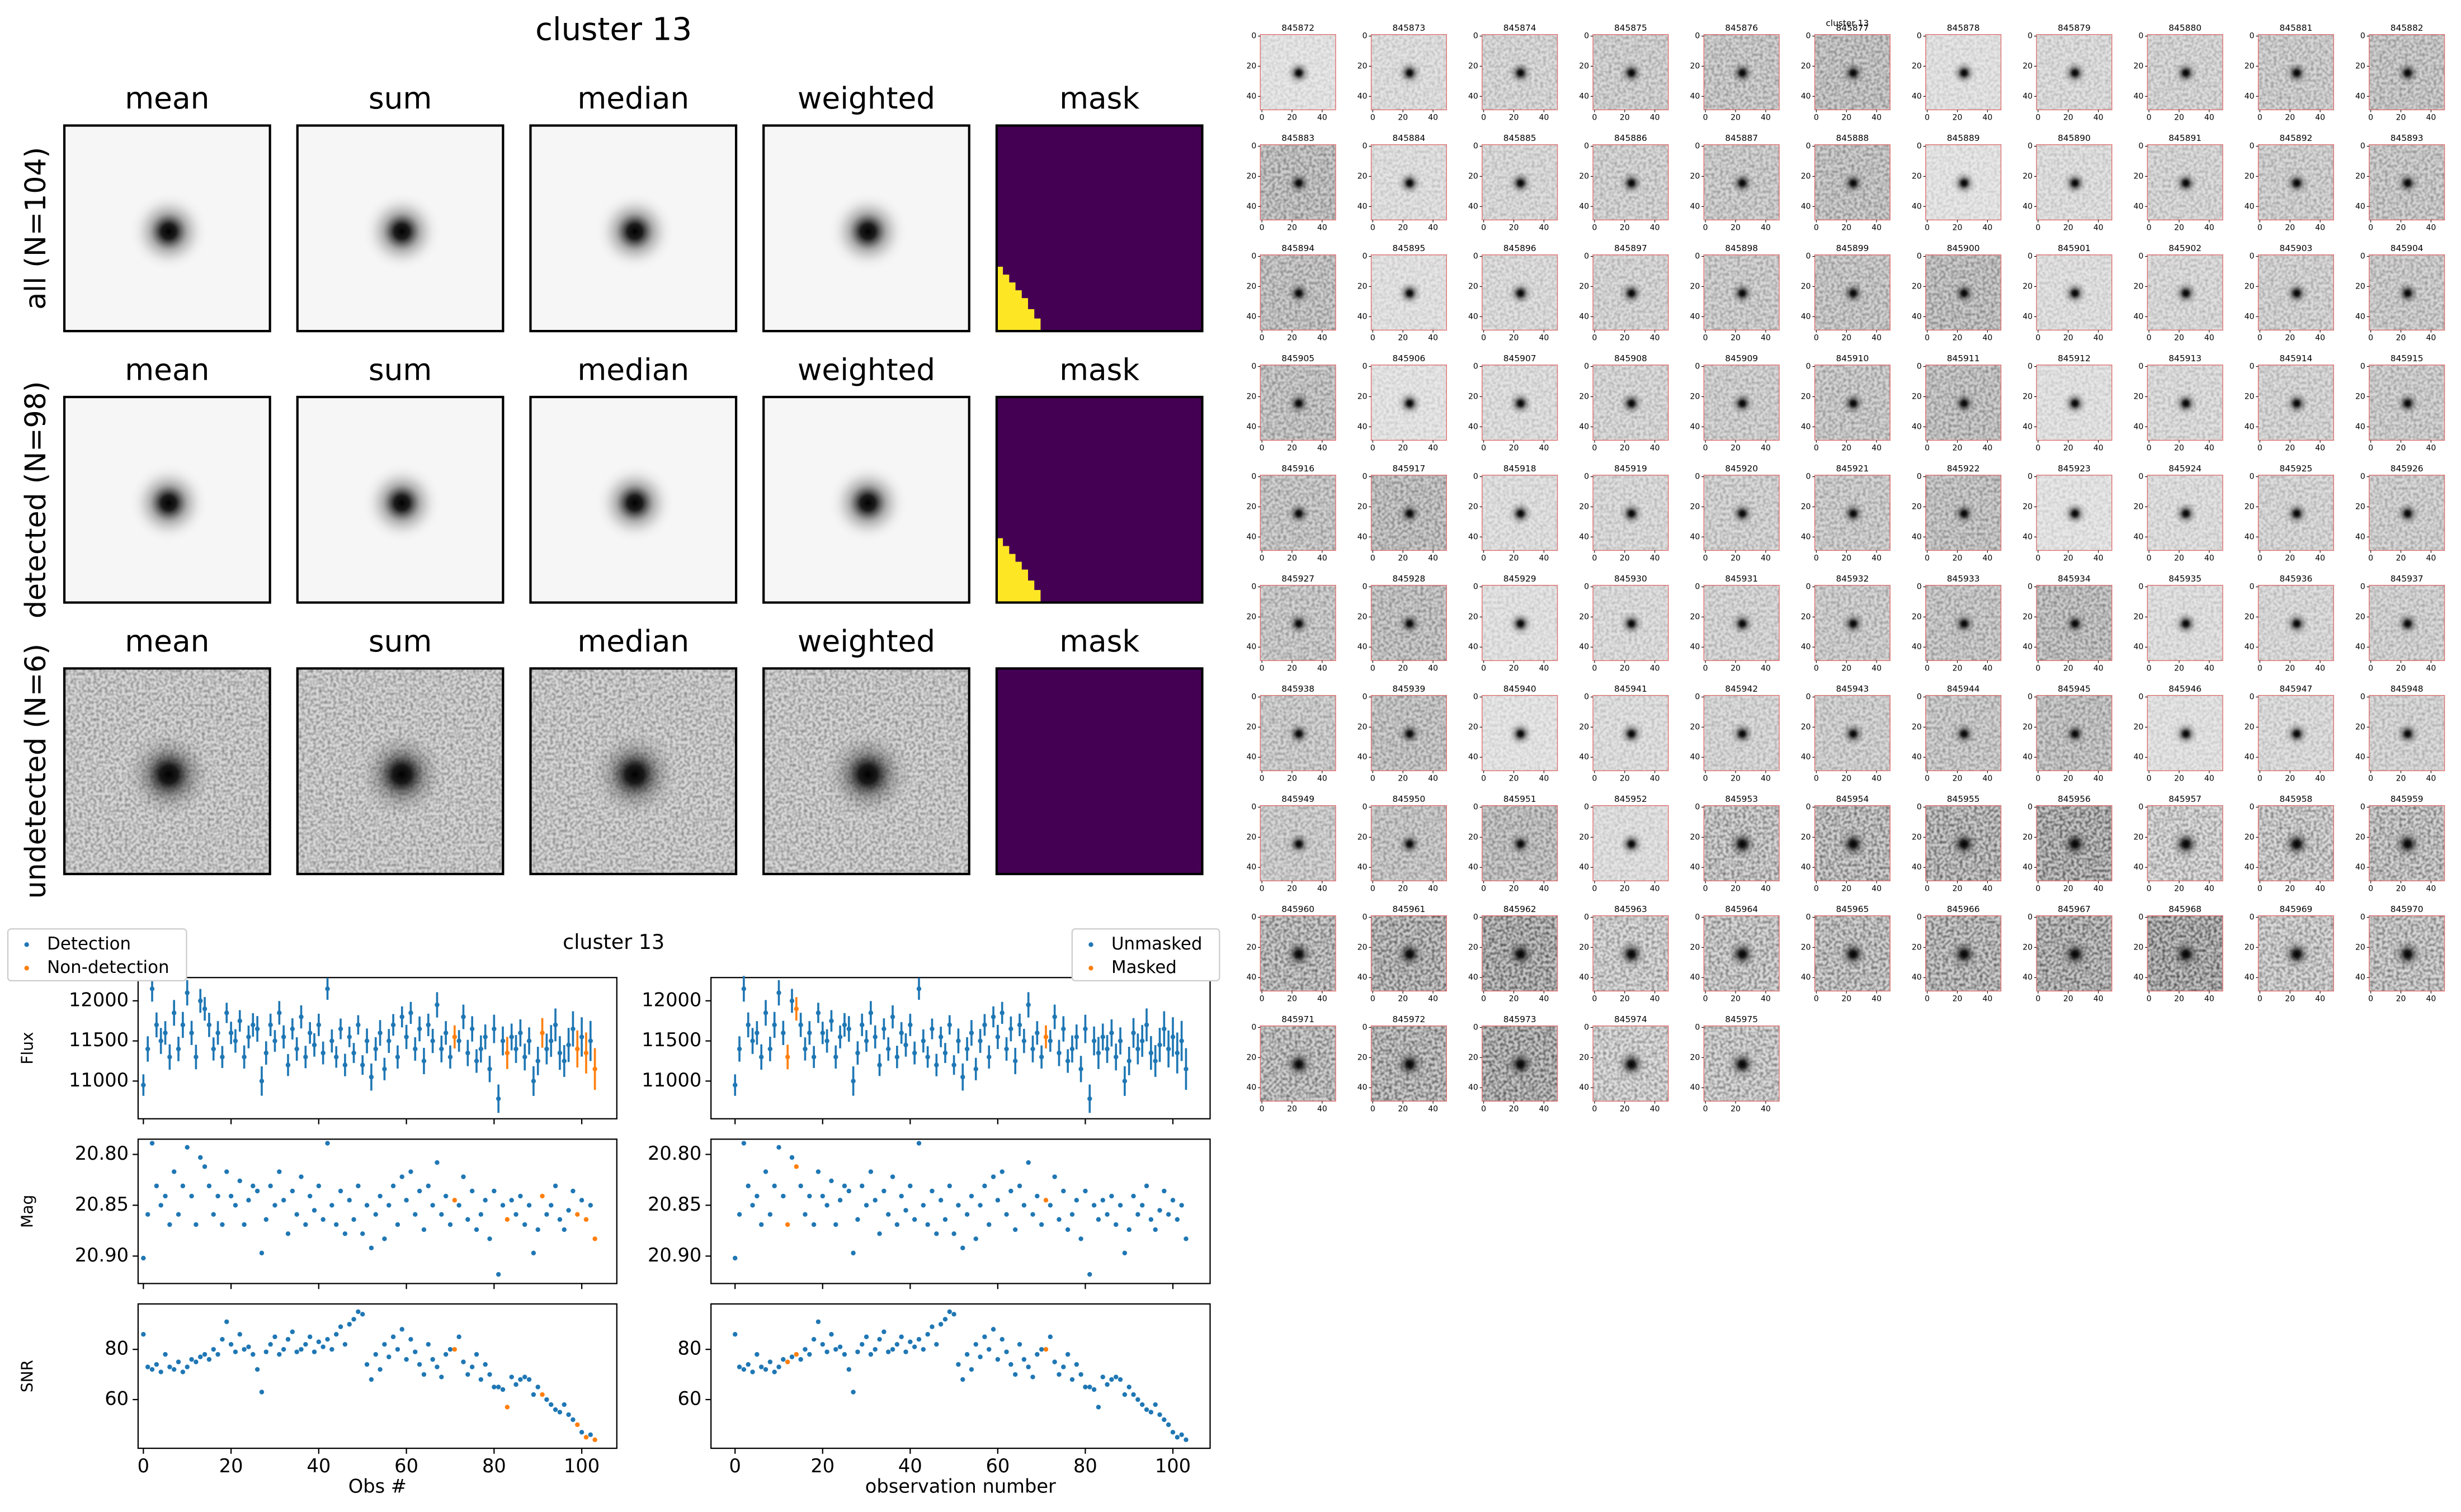  I want to click on stamp-title: 845957, so click(2184, 799).